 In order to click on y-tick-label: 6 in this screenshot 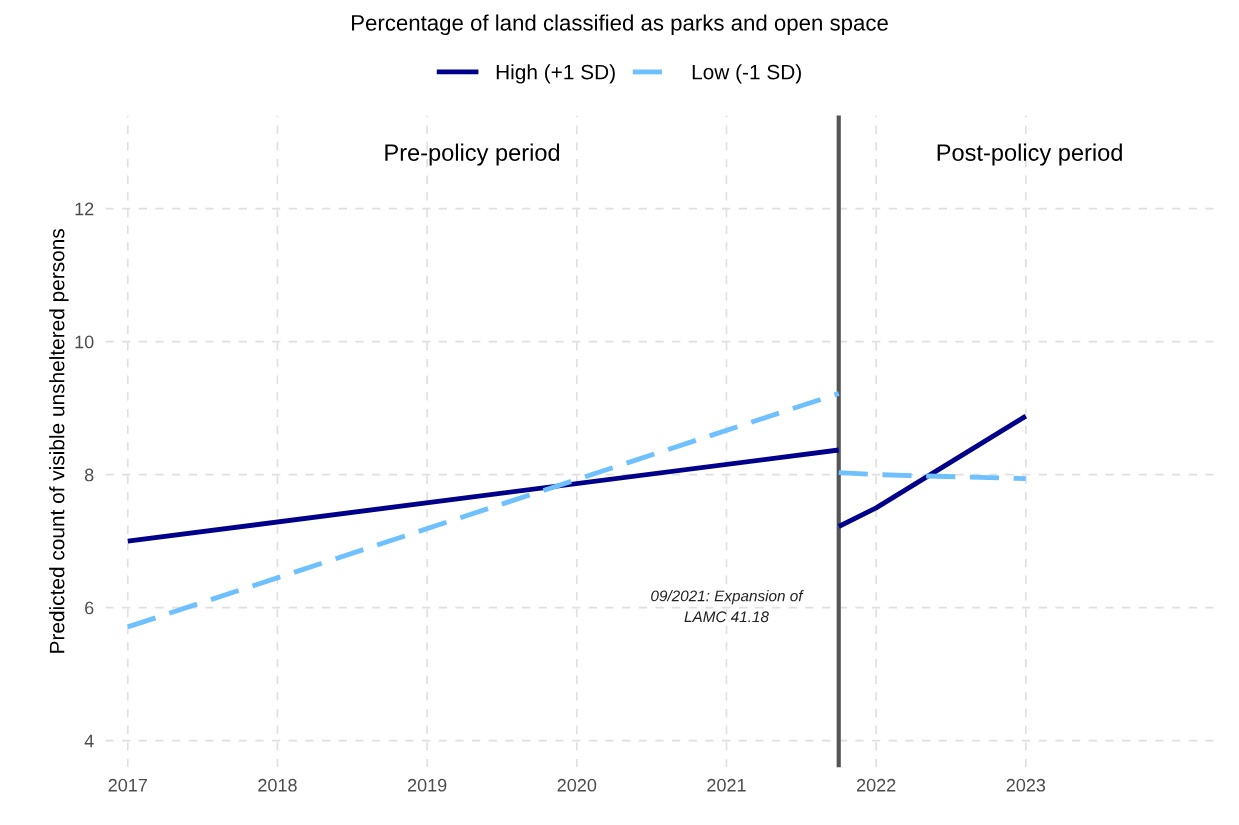, I will do `click(89, 608)`.